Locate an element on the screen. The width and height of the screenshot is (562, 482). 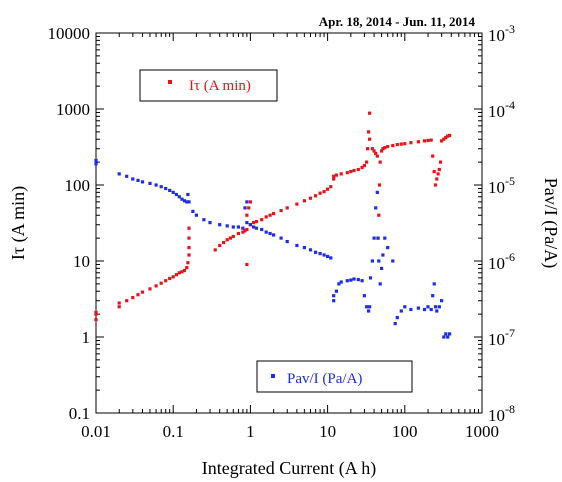
legend-box-i-tau is located at coordinates (208, 85).